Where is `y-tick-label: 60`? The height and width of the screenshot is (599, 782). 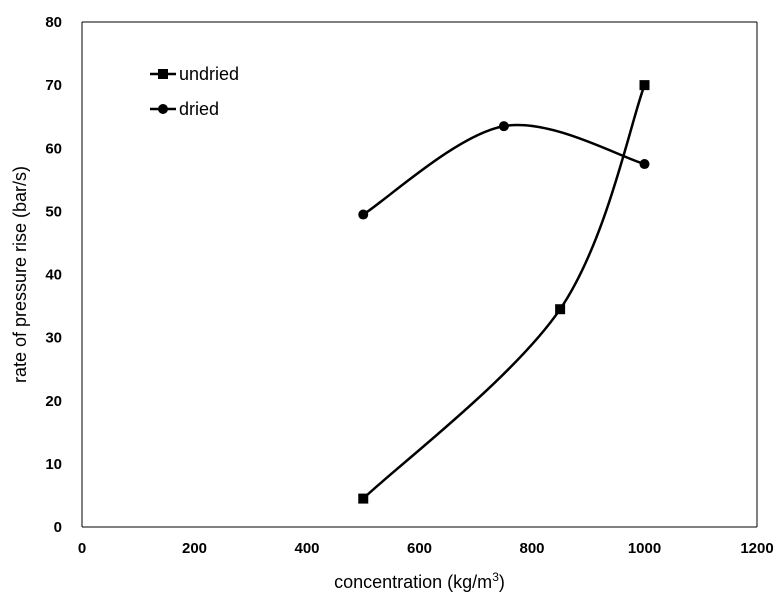 y-tick-label: 60 is located at coordinates (53, 148).